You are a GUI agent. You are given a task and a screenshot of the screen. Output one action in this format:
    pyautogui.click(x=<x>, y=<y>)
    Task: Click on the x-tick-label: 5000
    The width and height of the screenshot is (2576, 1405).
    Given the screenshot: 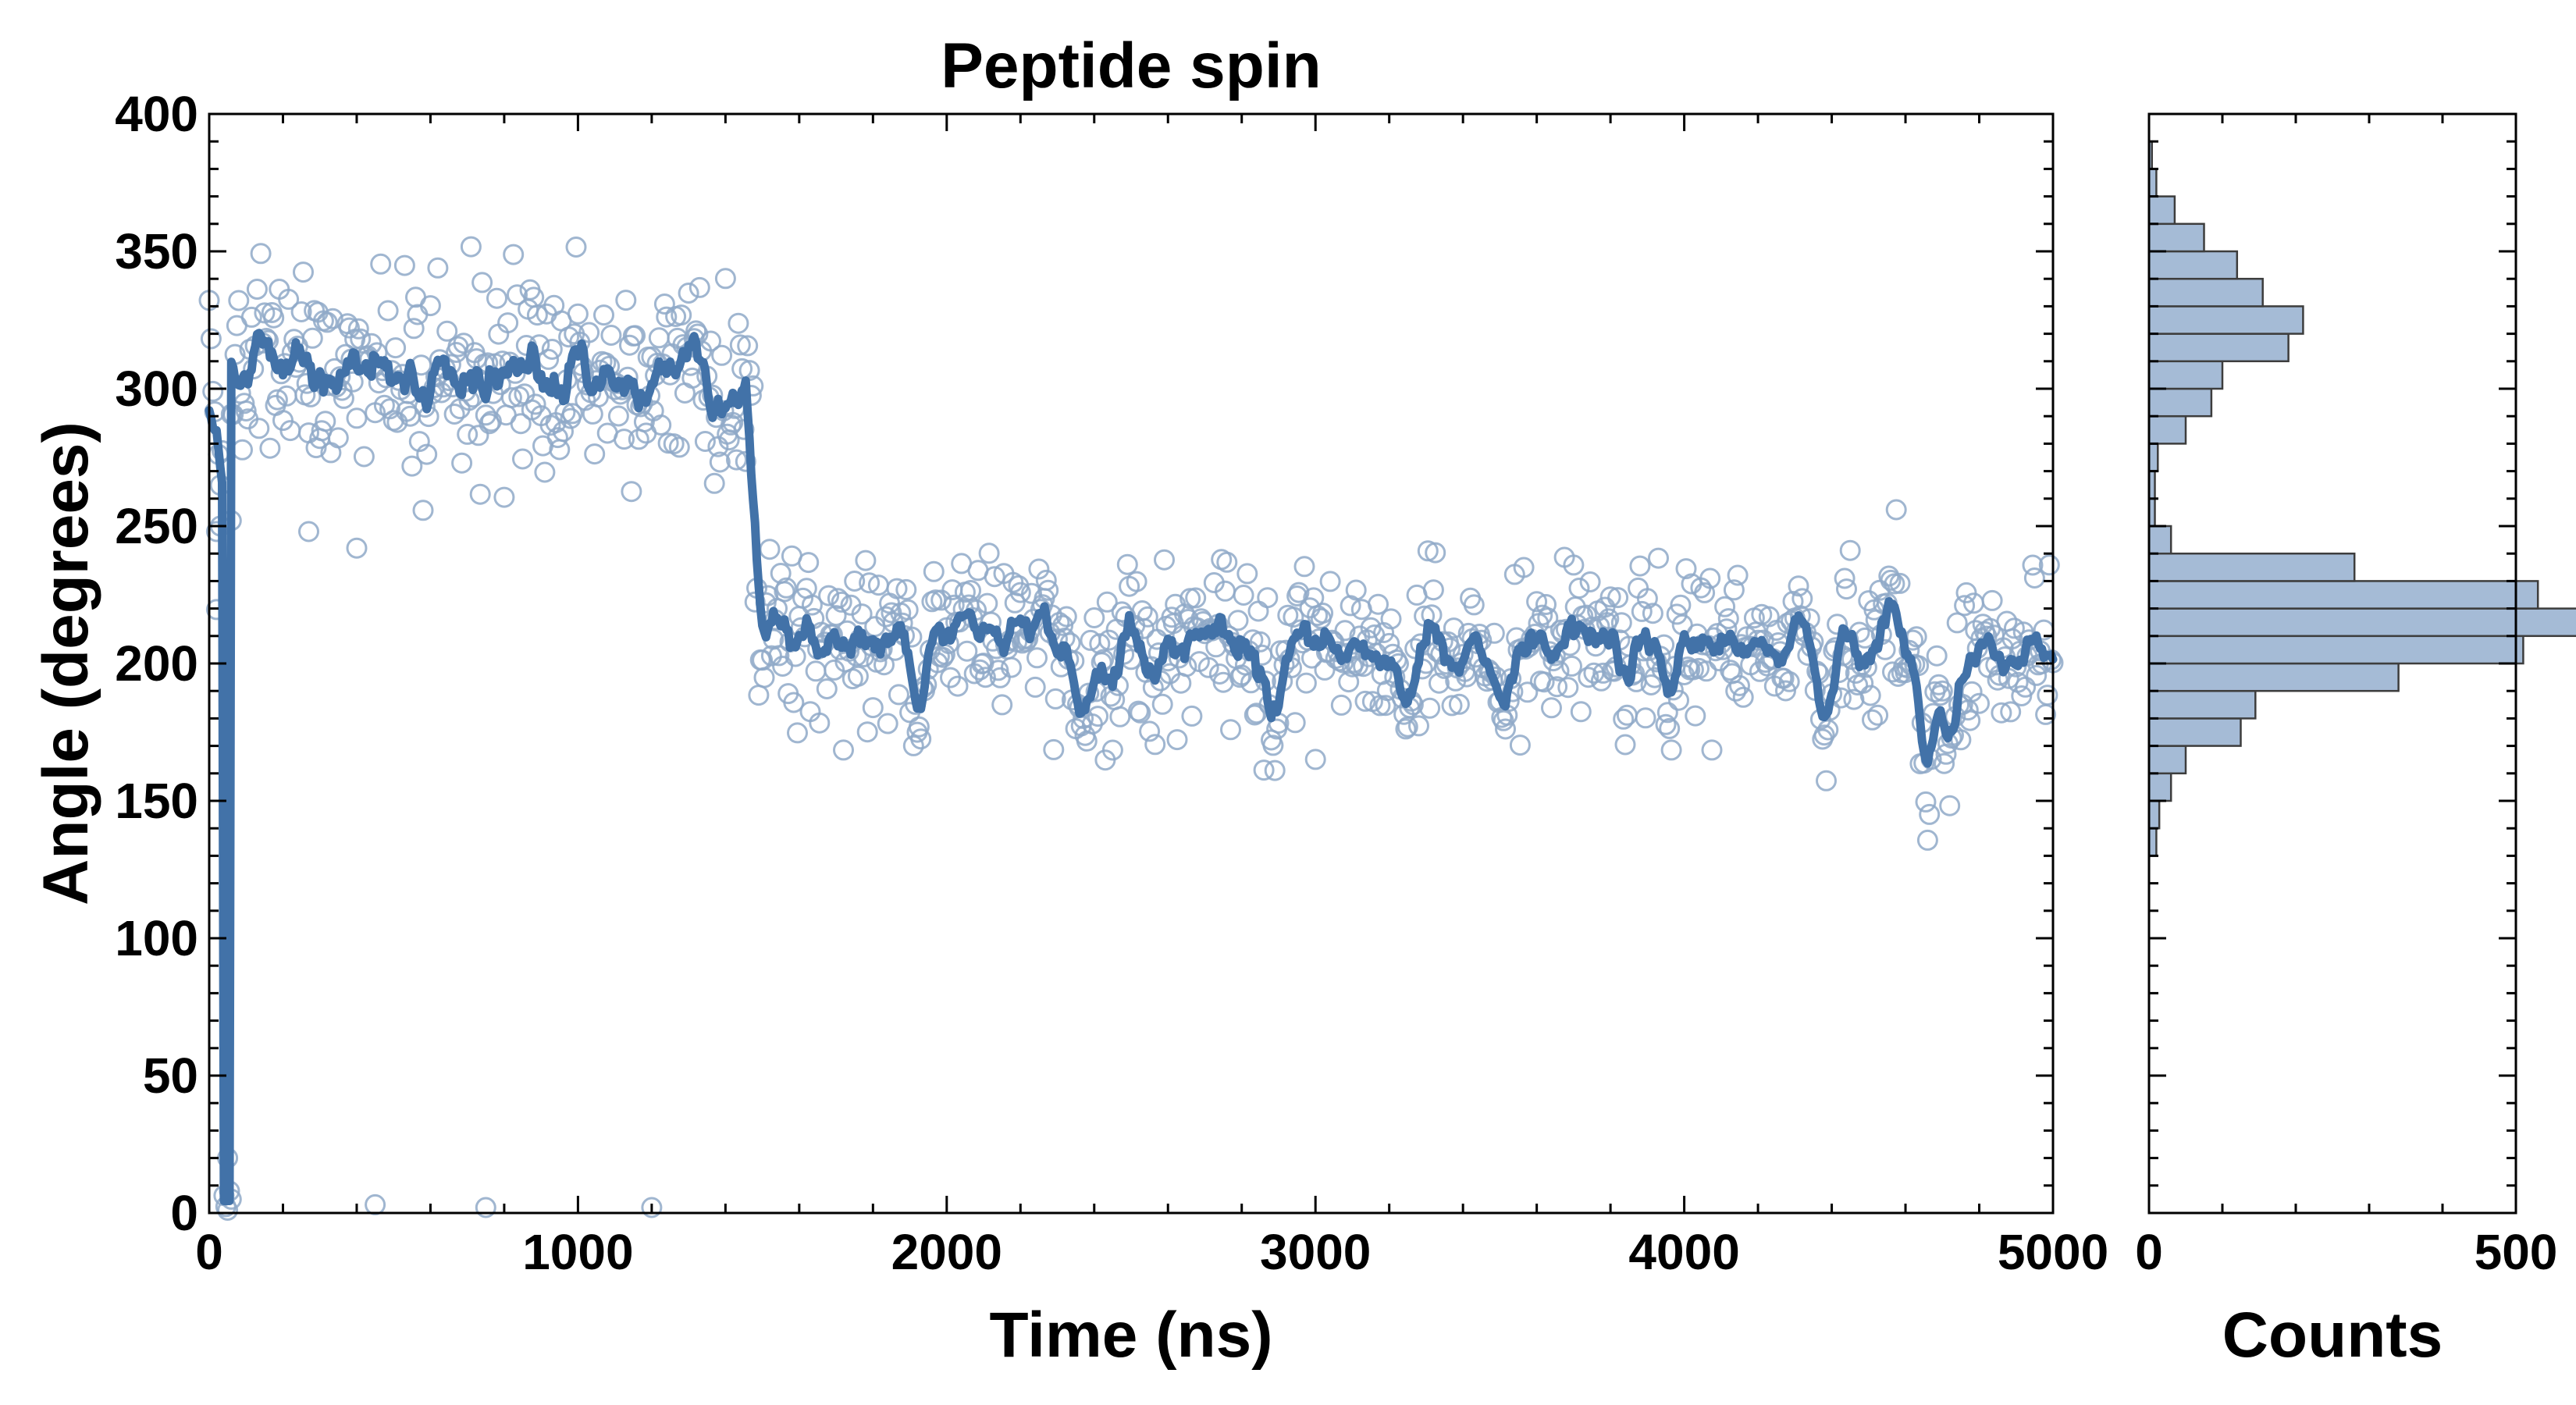 What is the action you would take?
    pyautogui.click(x=2053, y=1252)
    